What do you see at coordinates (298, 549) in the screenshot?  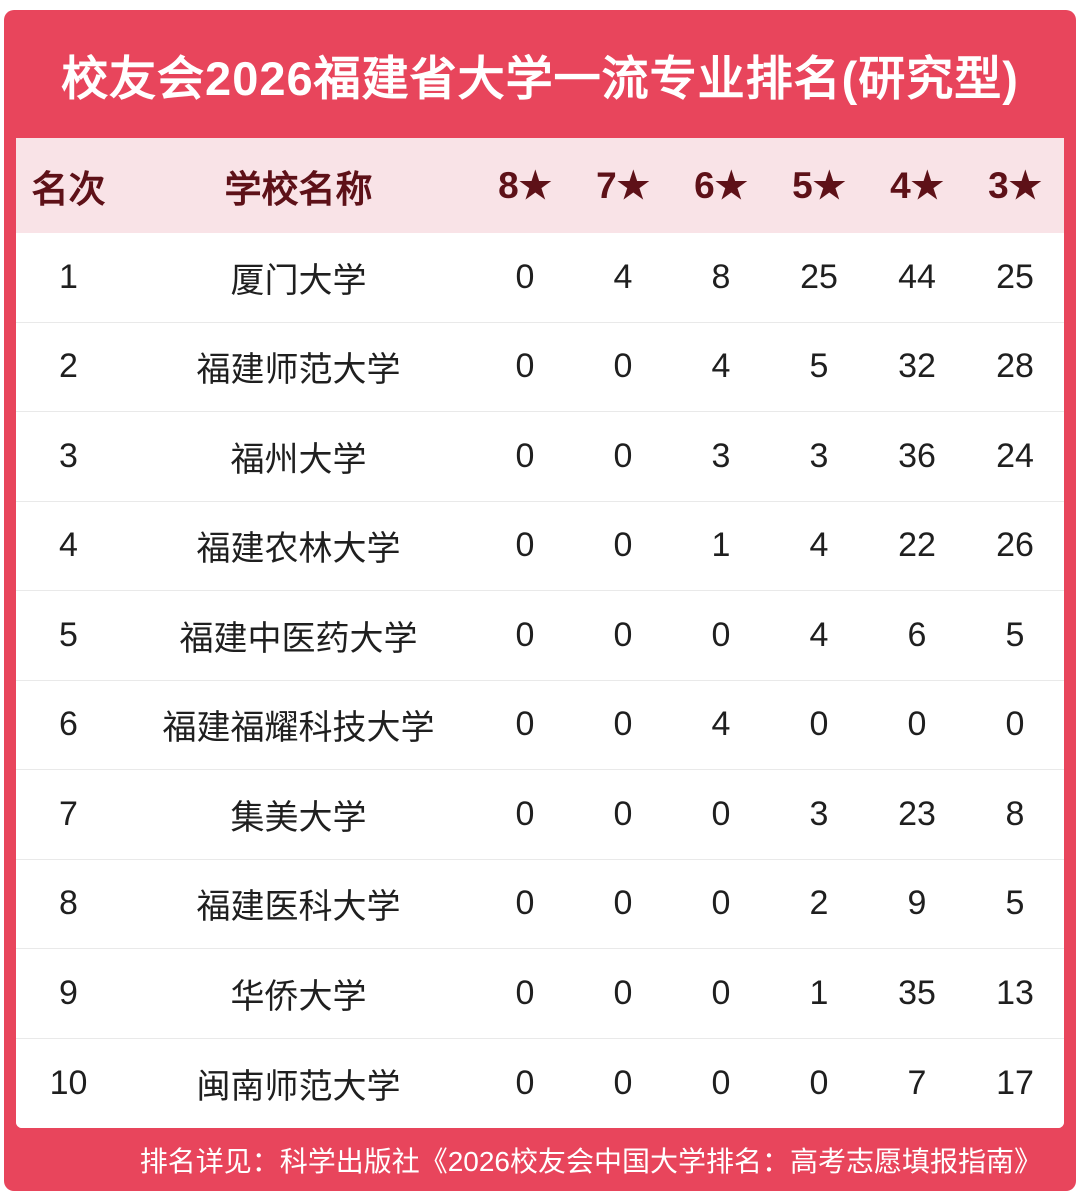 I see `school-name-cell: 福建农林大学` at bounding box center [298, 549].